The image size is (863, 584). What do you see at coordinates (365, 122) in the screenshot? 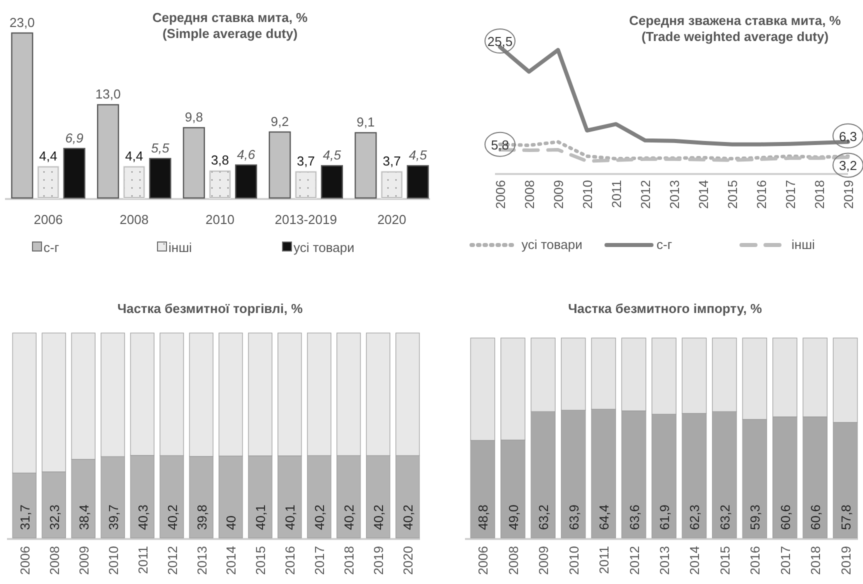
I see `data-label: 9,1` at bounding box center [365, 122].